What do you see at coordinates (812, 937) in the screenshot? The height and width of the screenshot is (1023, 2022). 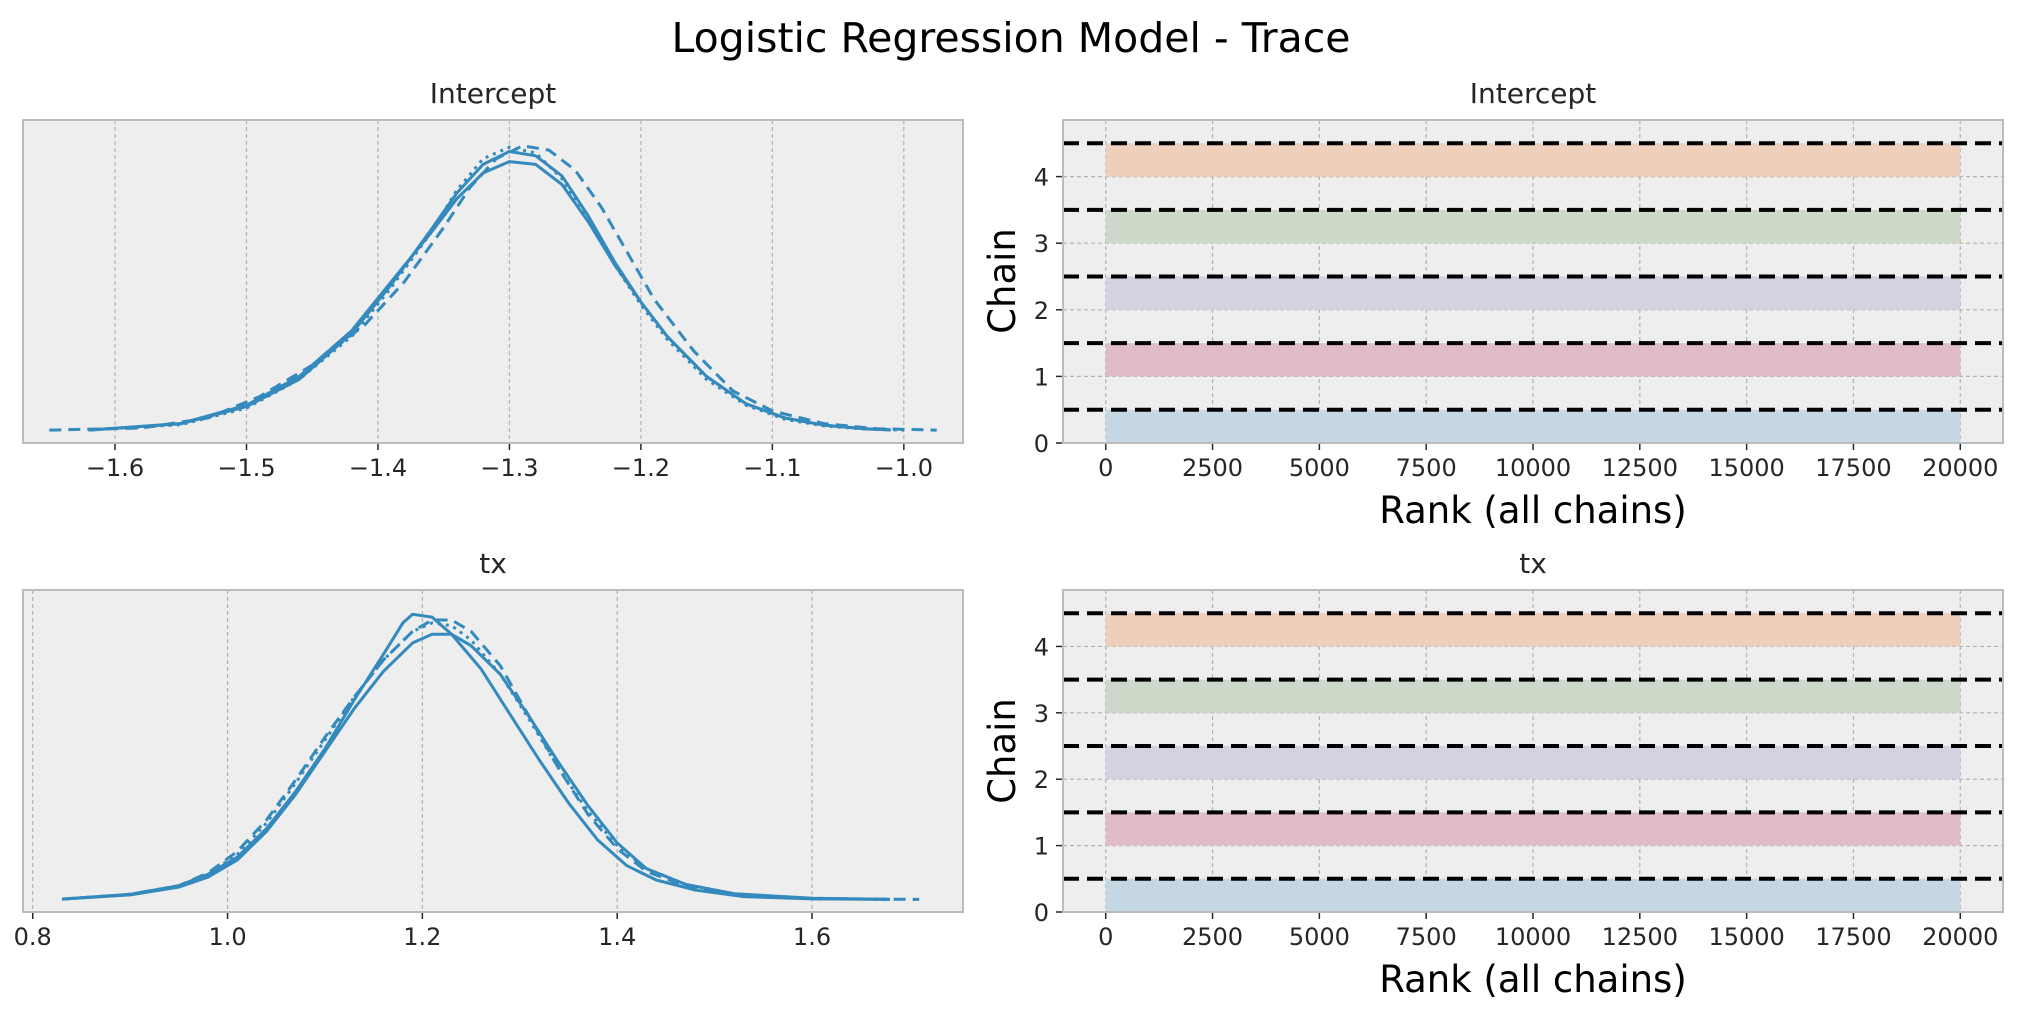 I see `x-tick-label: 1.6` at bounding box center [812, 937].